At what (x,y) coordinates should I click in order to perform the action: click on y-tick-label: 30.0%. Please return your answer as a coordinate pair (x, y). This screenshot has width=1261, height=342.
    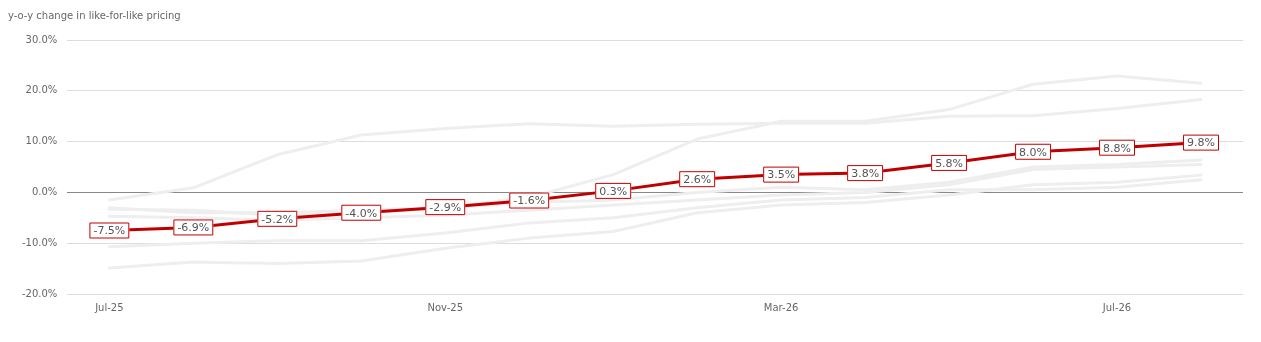
    Looking at the image, I should click on (41, 39).